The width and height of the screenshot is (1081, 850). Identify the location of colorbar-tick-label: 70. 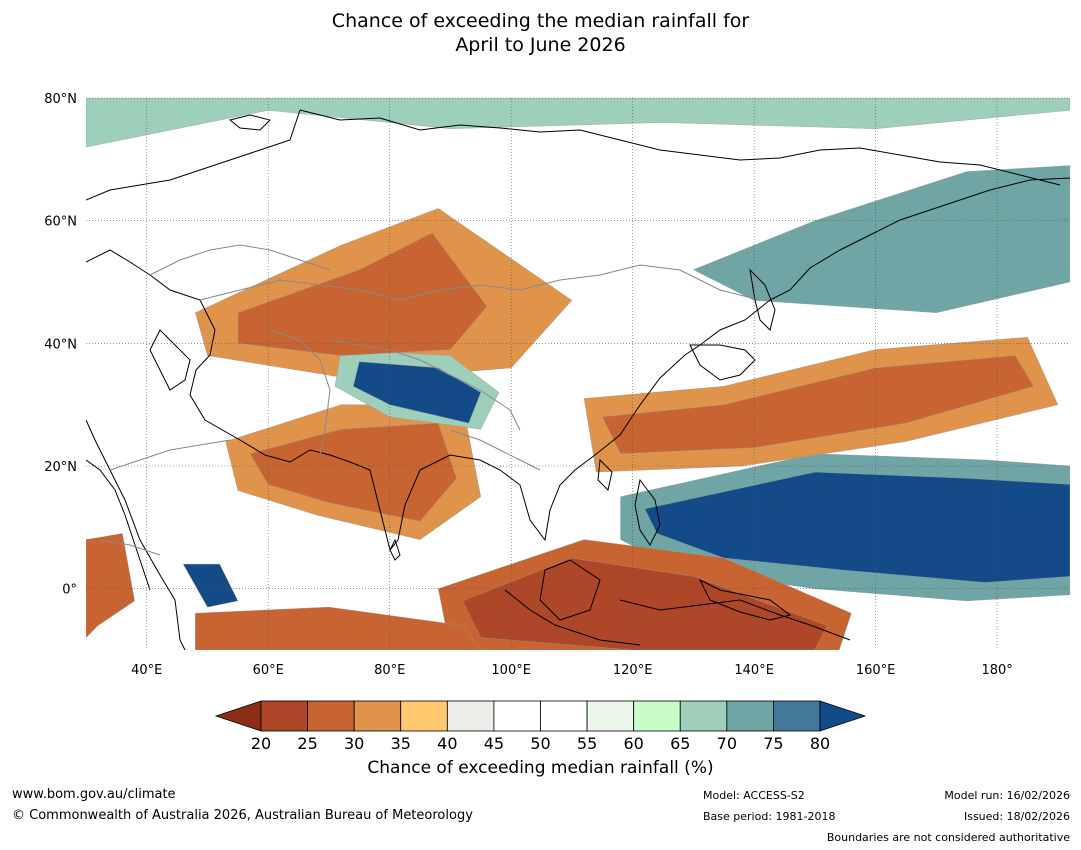
(727, 743).